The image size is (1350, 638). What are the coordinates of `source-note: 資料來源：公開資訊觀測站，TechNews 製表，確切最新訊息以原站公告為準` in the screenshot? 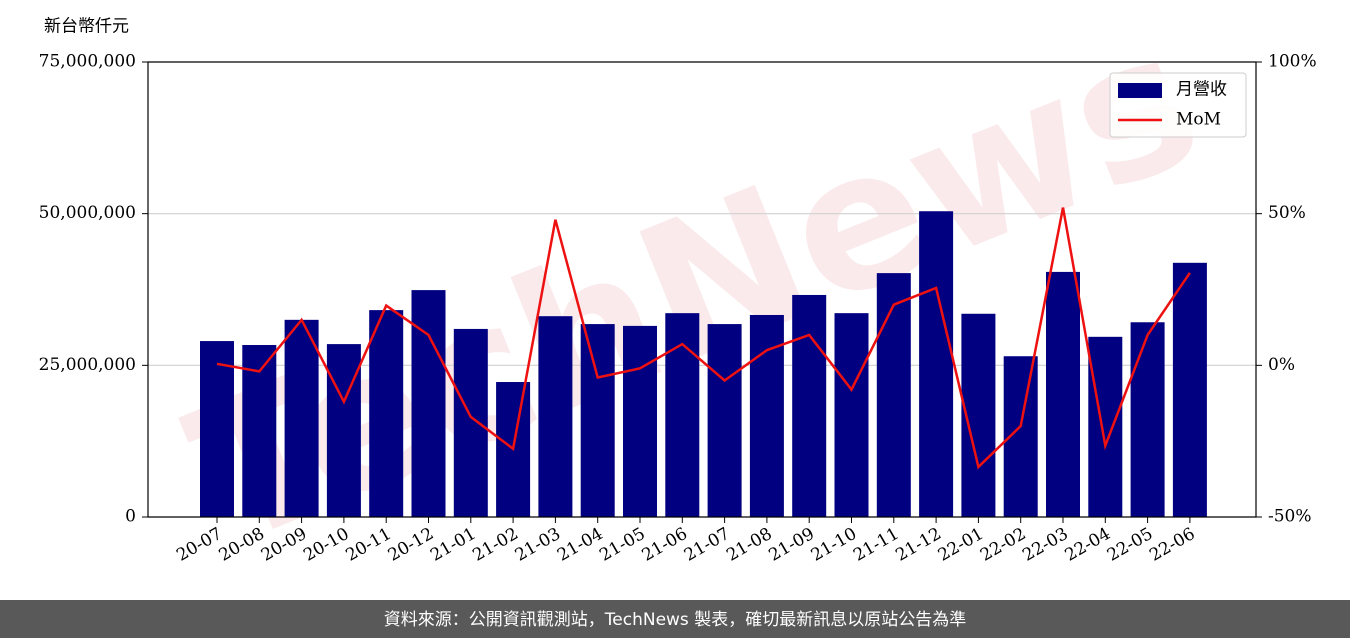 It's located at (675, 620).